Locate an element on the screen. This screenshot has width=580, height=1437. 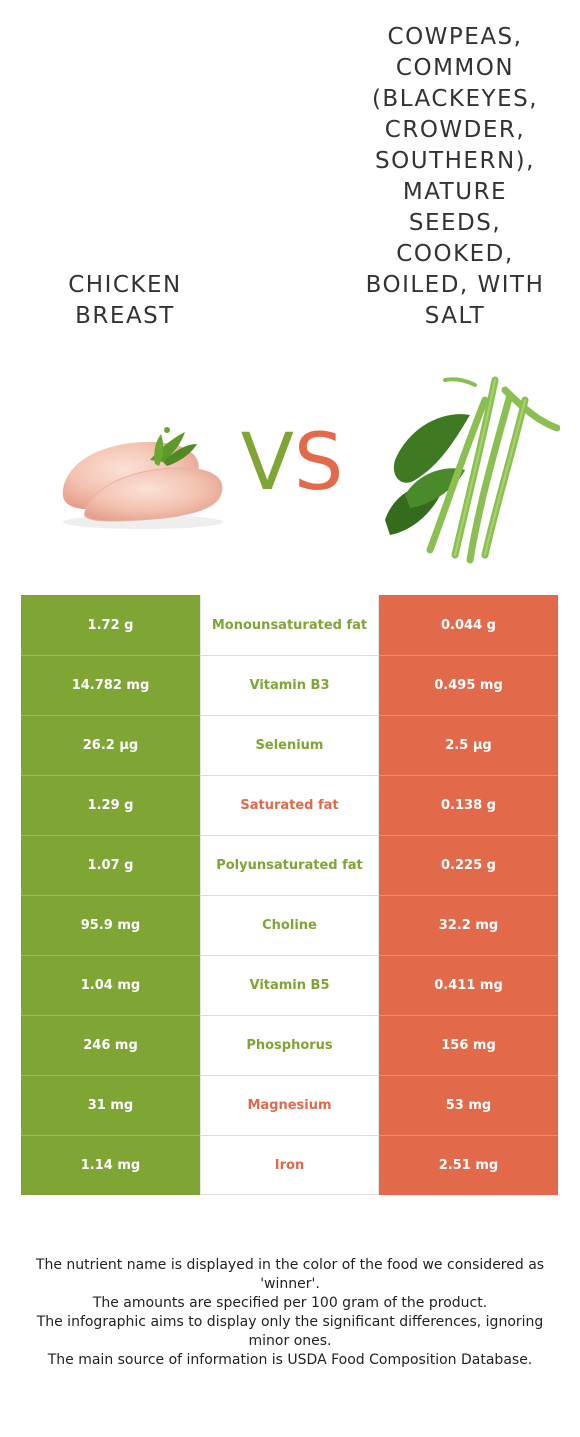
nutrient-name: Selenium is located at coordinates (289, 745).